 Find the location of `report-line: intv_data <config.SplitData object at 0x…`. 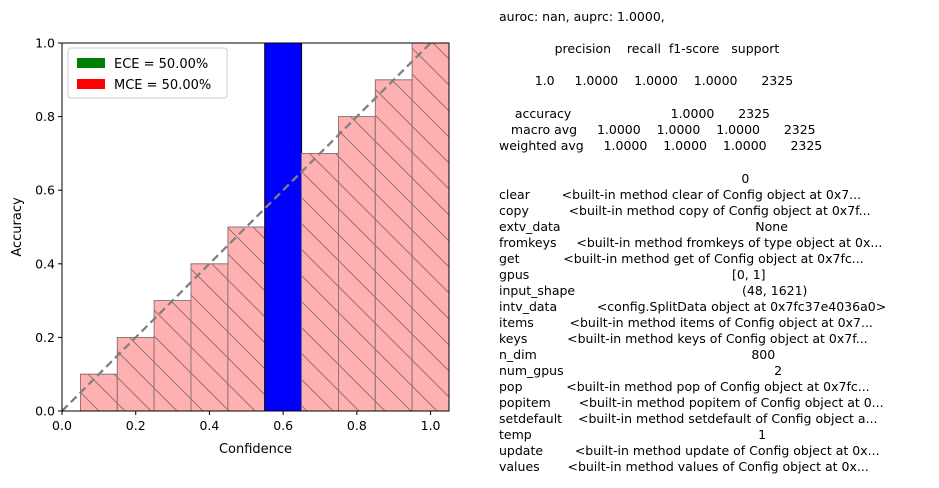

report-line: intv_data <config.SplitData object at 0x… is located at coordinates (693, 306).